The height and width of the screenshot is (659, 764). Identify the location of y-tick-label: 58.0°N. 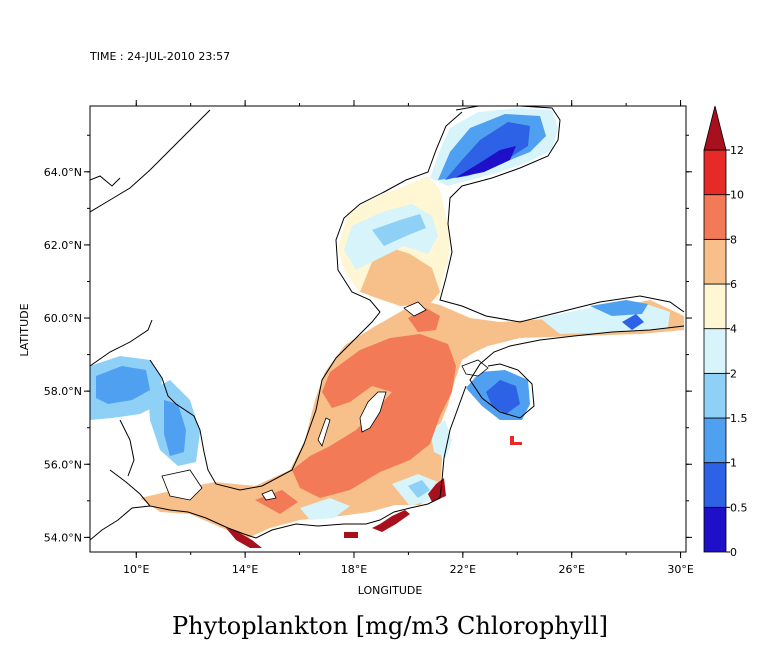
(63, 391).